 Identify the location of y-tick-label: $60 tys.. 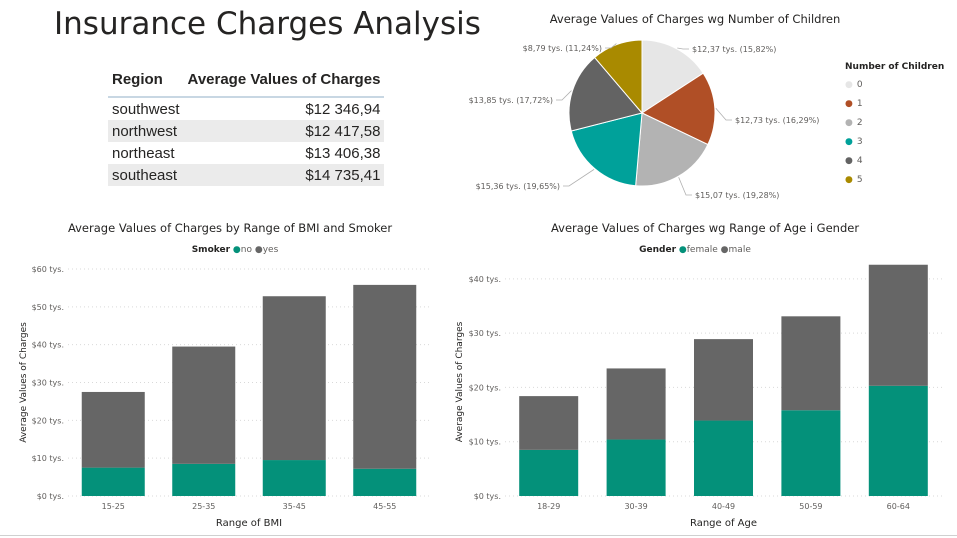
(48, 269).